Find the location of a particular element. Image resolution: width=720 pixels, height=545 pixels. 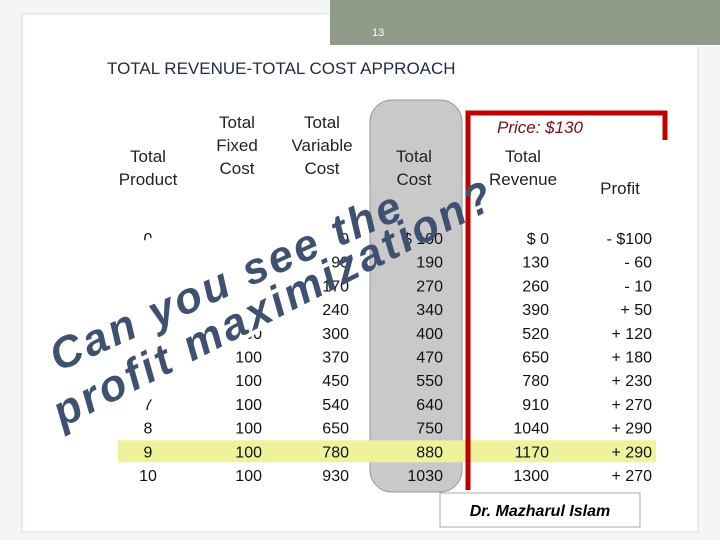

cost-column-shade is located at coordinates (416, 296).